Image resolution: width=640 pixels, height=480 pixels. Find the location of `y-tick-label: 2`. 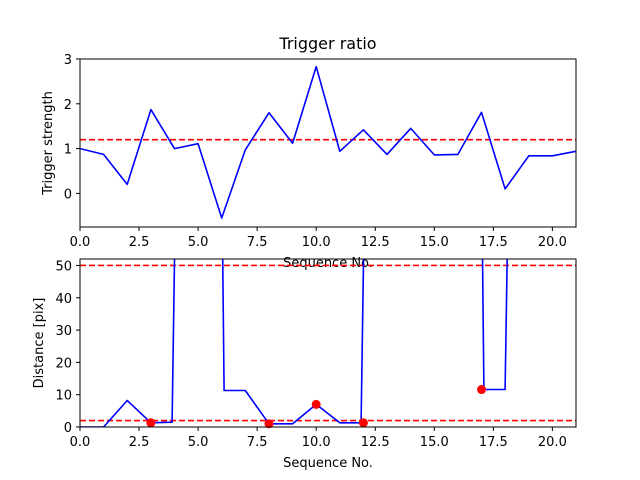

y-tick-label: 2 is located at coordinates (68, 105).